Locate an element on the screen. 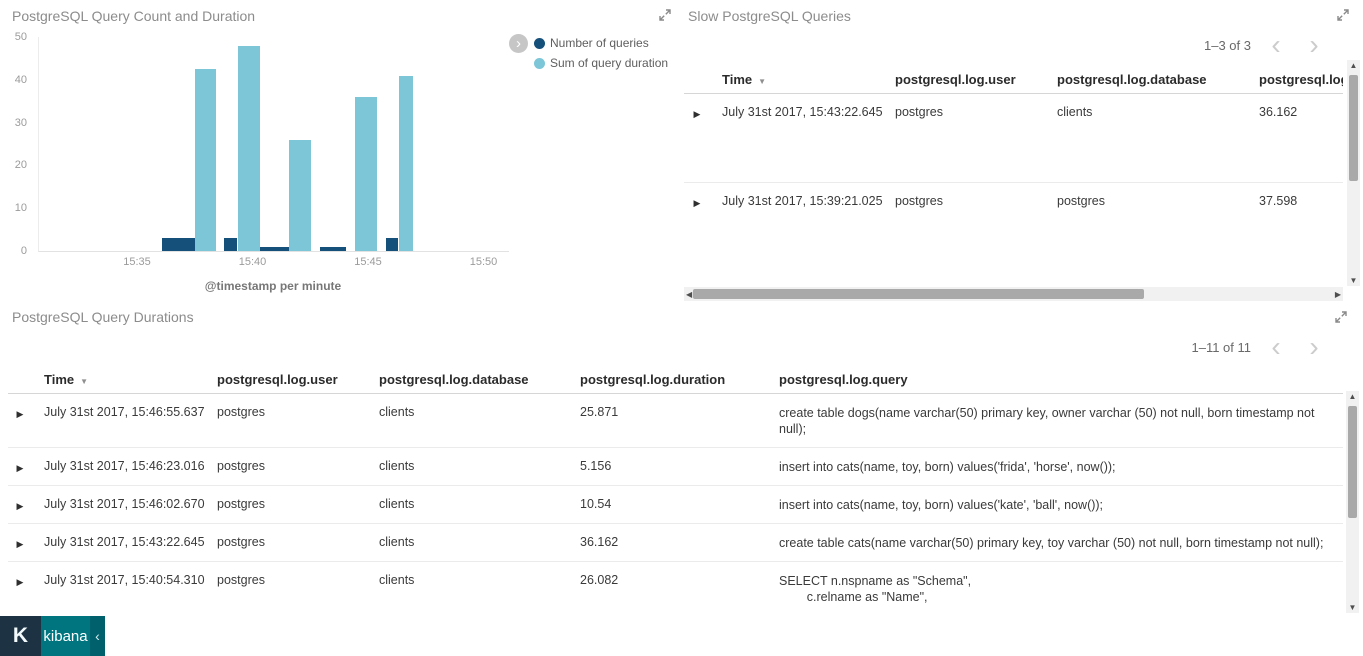 The height and width of the screenshot is (656, 1363). y-tick-label: 20 is located at coordinates (20, 165).